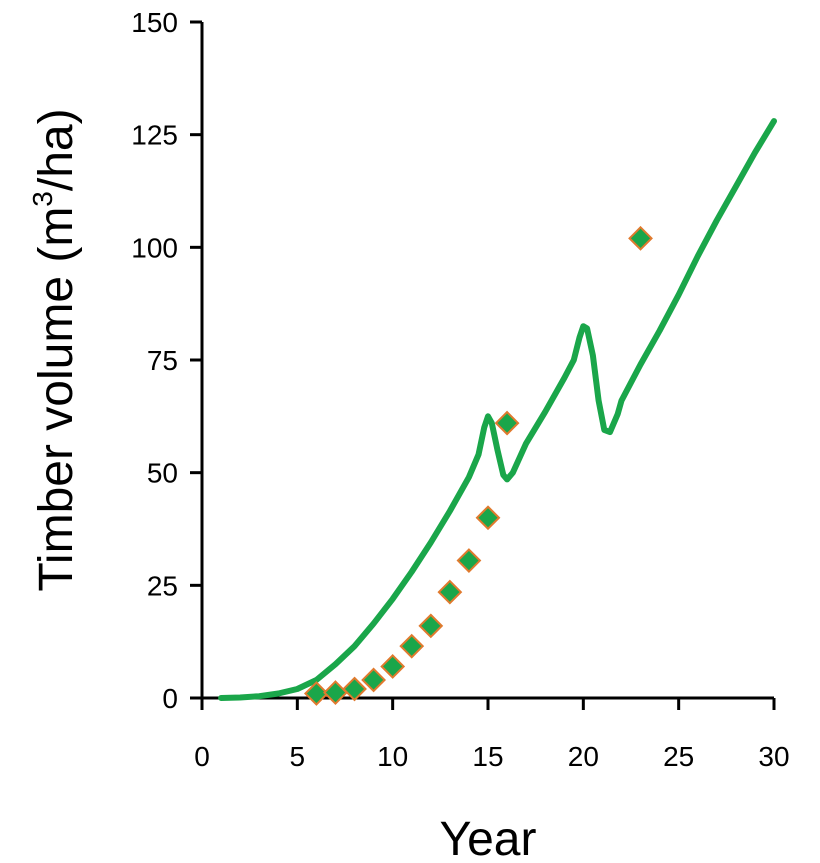 This screenshot has height=863, width=820. I want to click on x-axis-ticks: 0 5 10 15 20 25 30, so click(492, 735).